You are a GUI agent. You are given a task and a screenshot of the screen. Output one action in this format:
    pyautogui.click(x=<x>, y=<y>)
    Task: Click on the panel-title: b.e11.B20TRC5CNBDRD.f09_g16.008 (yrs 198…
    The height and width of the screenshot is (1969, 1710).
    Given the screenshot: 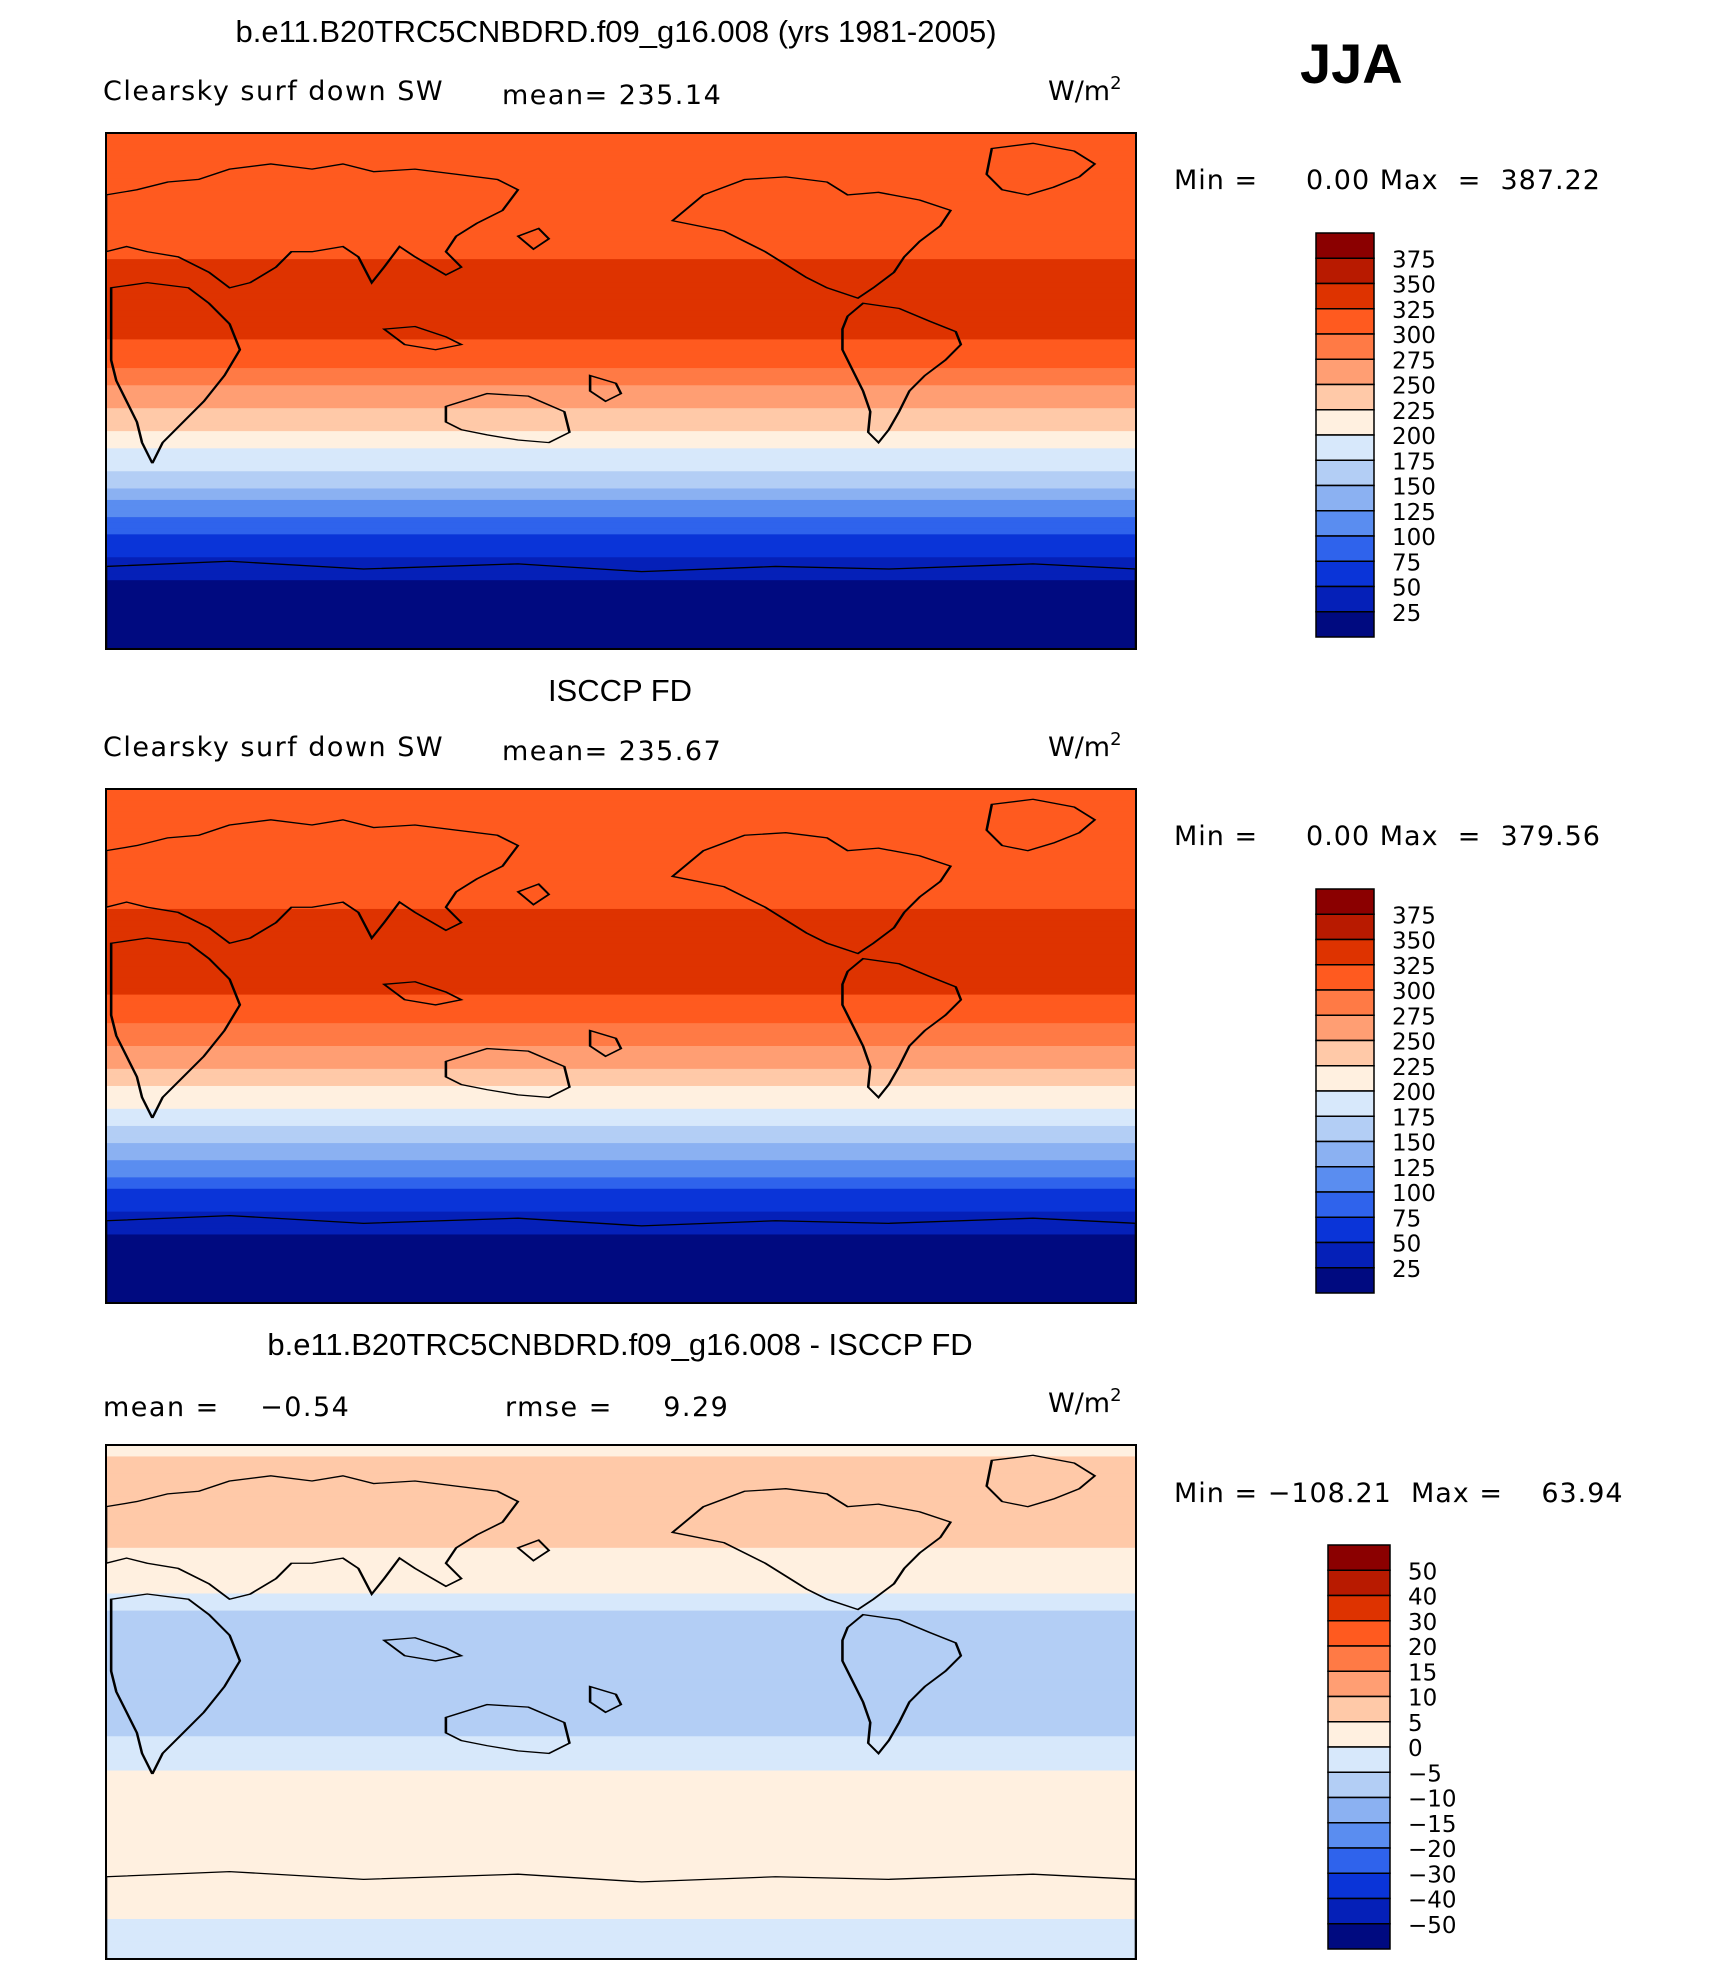 What is the action you would take?
    pyautogui.click(x=615, y=31)
    